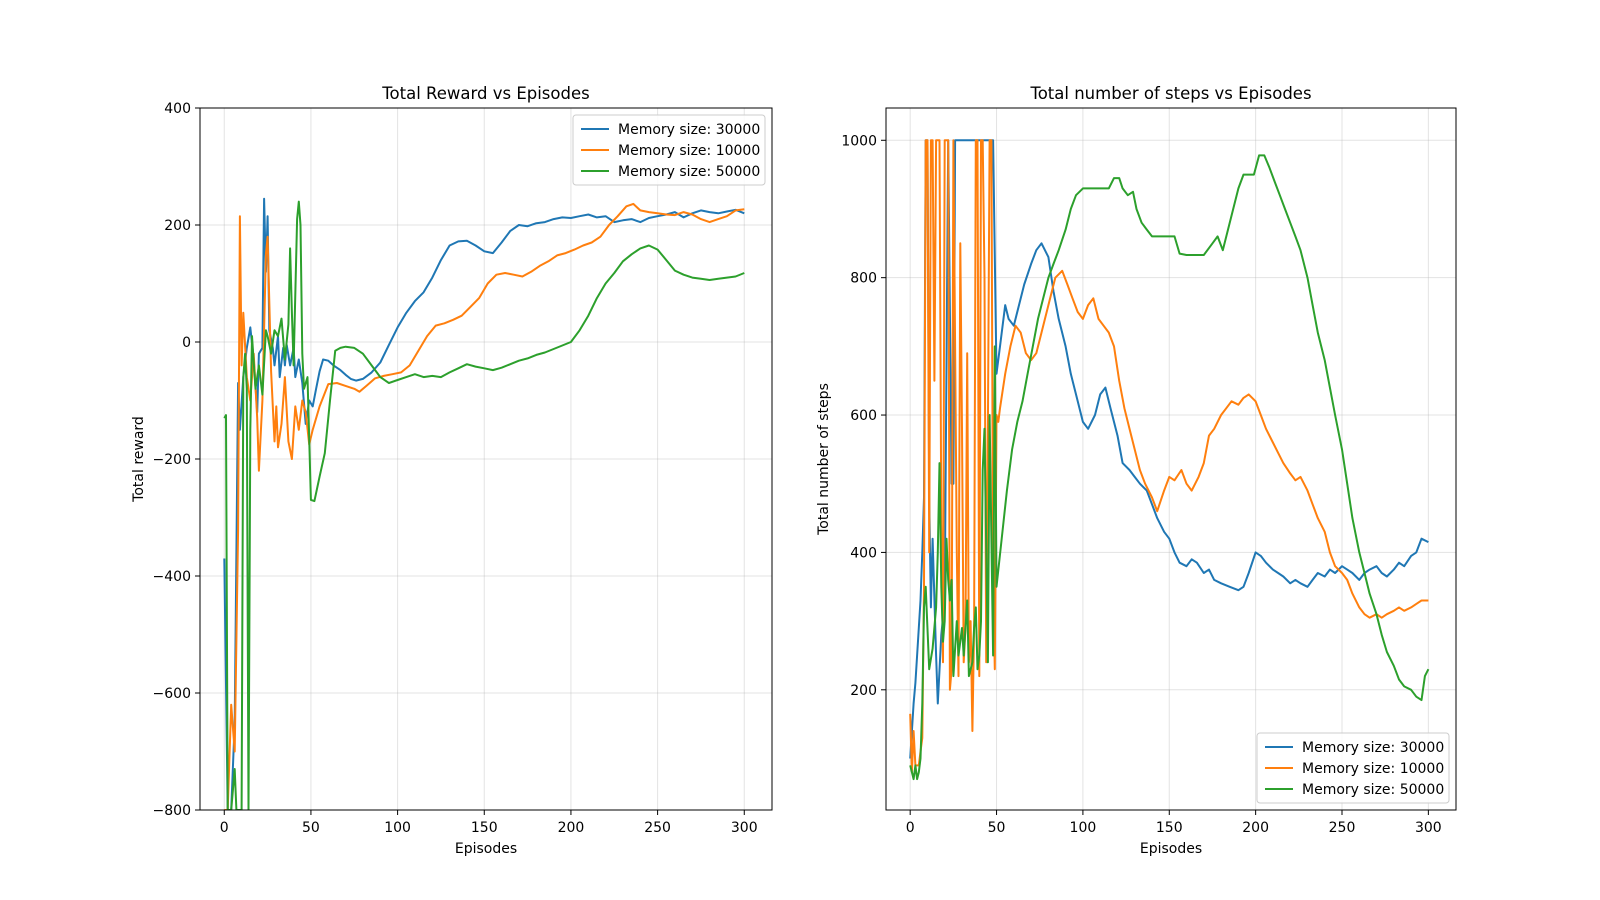  I want to click on chart1-x-tick-label: 150, so click(484, 828).